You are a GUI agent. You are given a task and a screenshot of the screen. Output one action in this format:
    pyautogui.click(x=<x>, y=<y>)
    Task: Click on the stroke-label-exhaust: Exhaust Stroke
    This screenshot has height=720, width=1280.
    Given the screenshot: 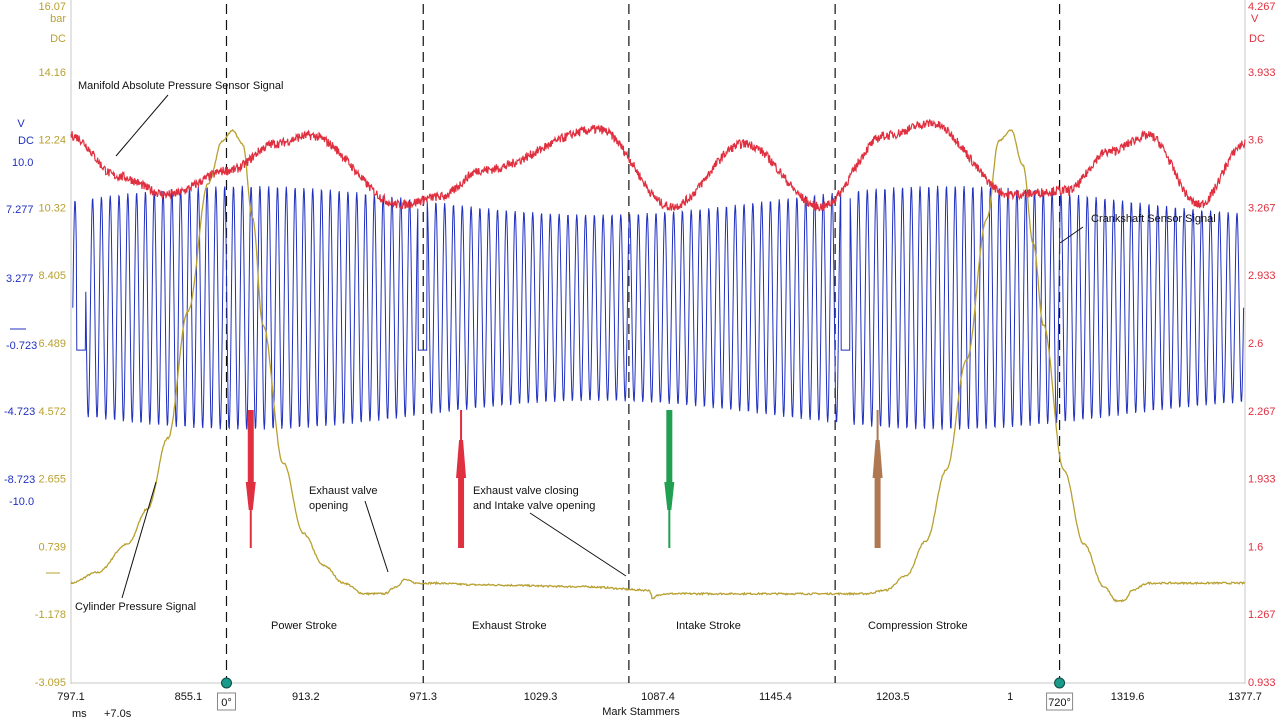 What is the action you would take?
    pyautogui.click(x=509, y=626)
    